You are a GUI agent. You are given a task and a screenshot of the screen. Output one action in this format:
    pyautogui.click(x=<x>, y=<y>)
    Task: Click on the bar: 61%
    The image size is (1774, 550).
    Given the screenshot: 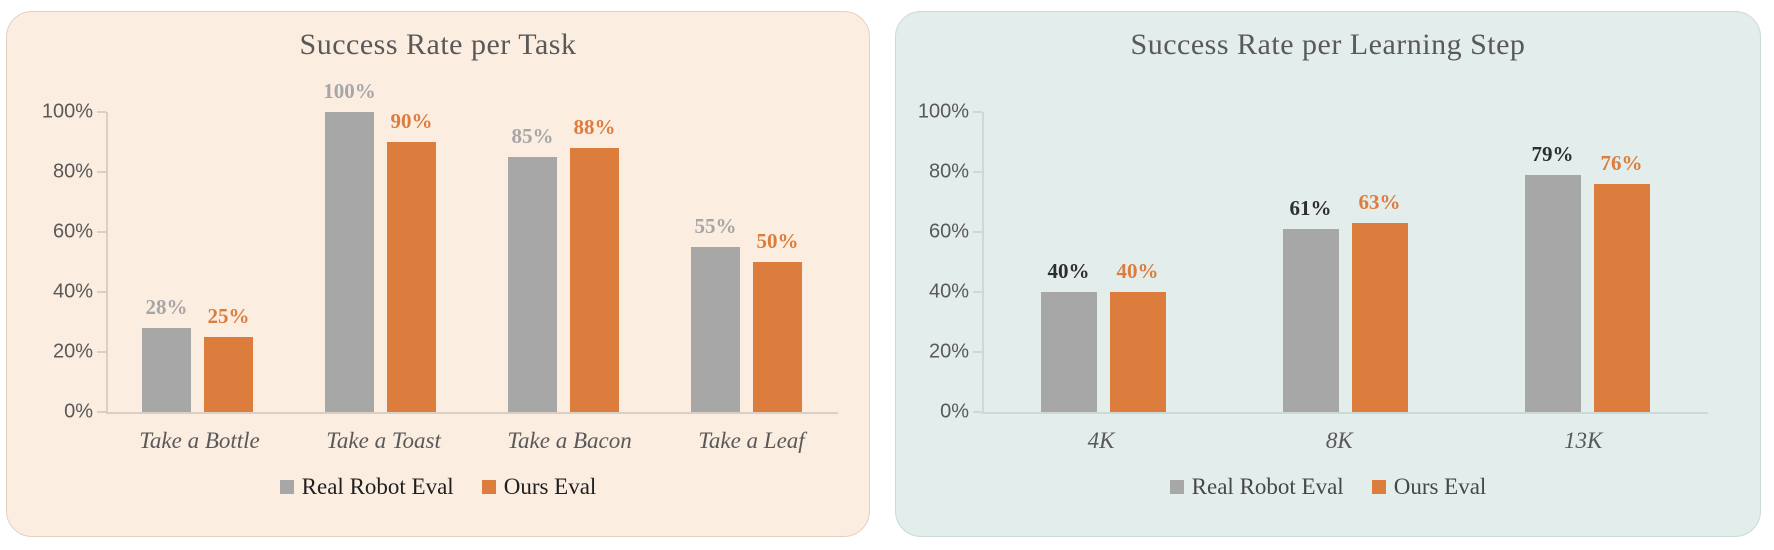 What is the action you would take?
    pyautogui.click(x=1310, y=304)
    